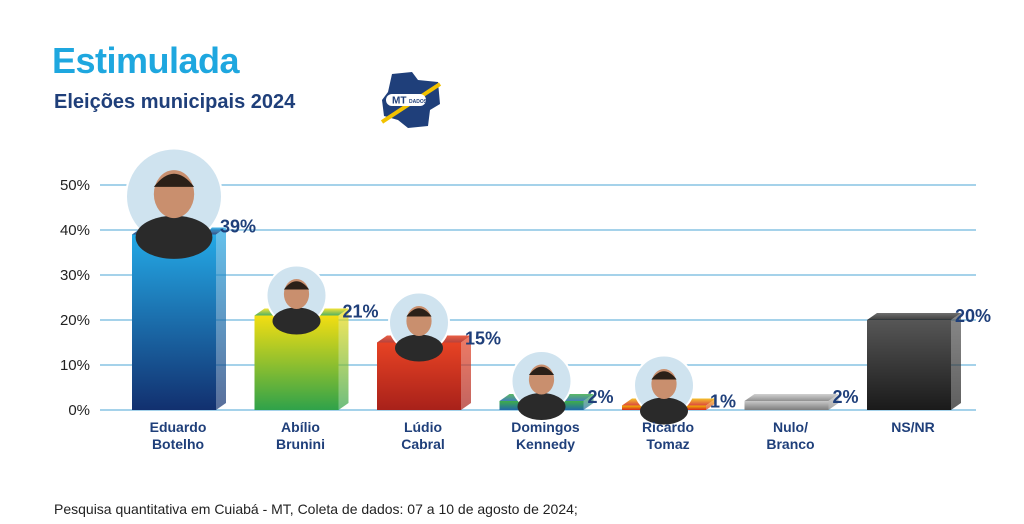 This screenshot has width=1024, height=524. I want to click on y-tick-label: 10%, so click(75, 365).